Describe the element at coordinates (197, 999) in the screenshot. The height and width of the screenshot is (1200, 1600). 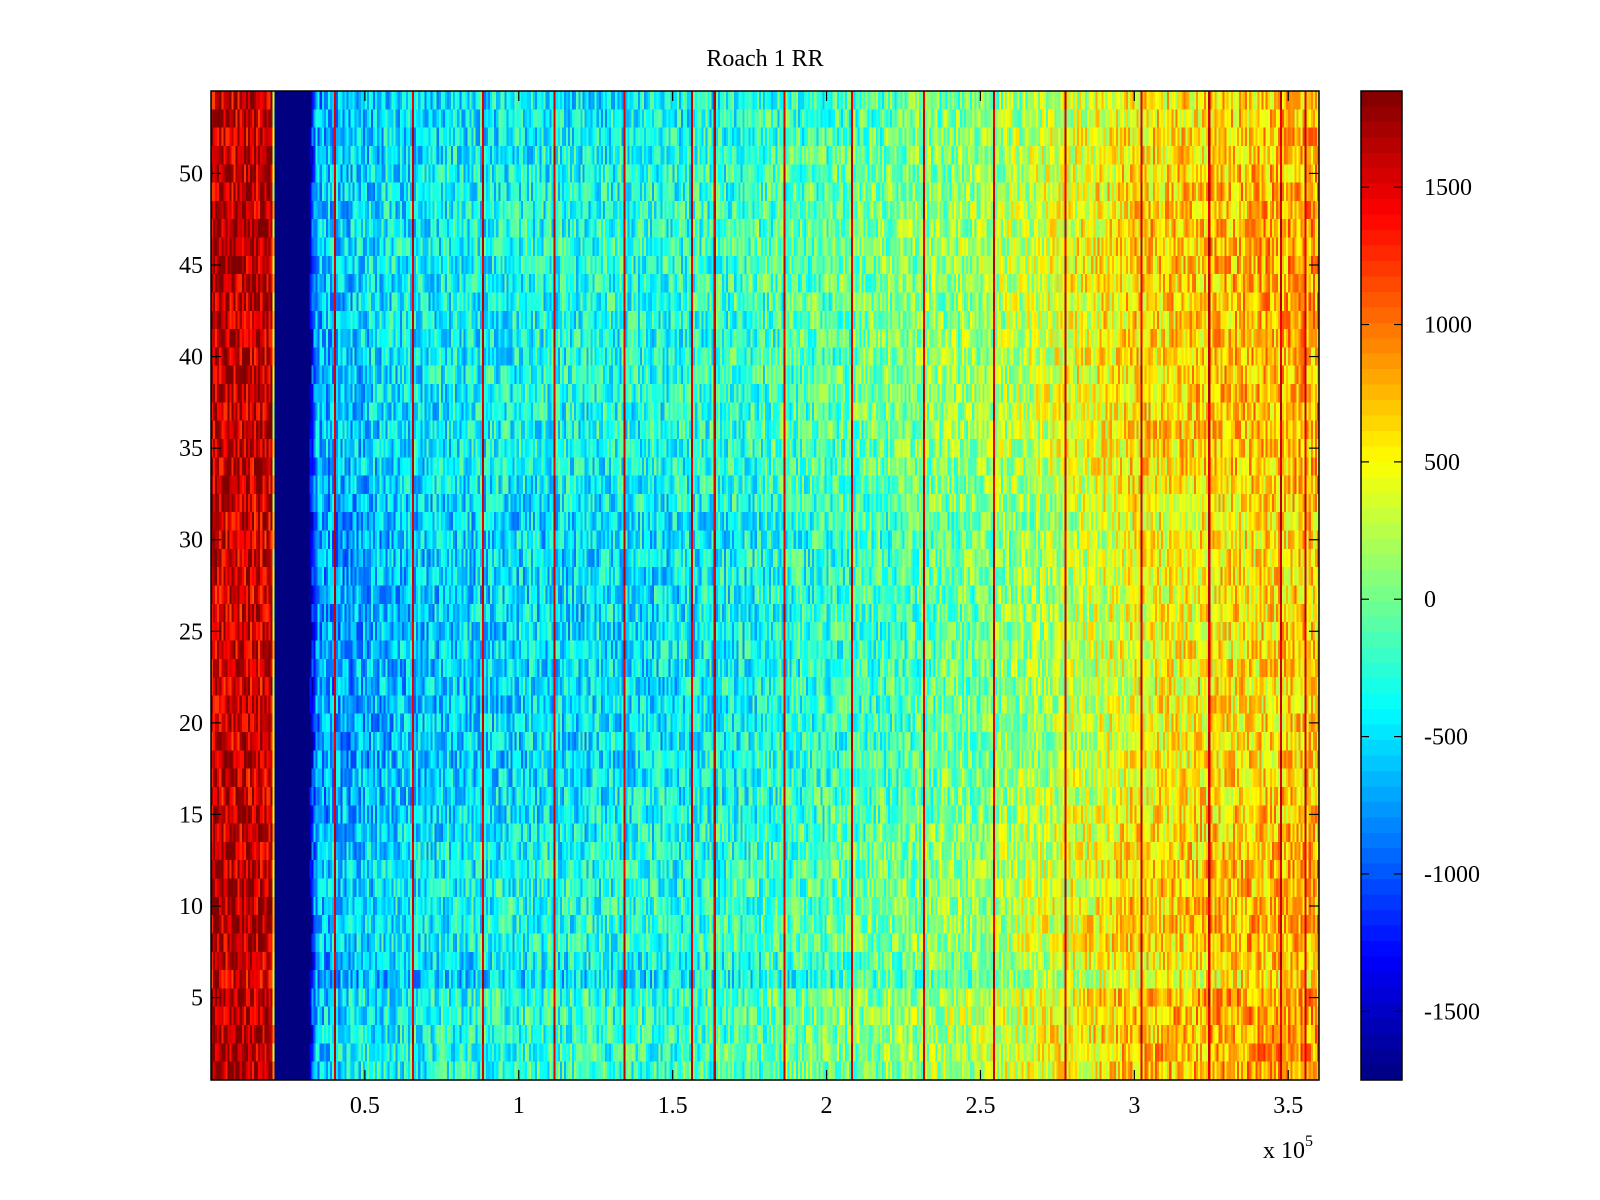
I see `y-tick-label: 5` at that location.